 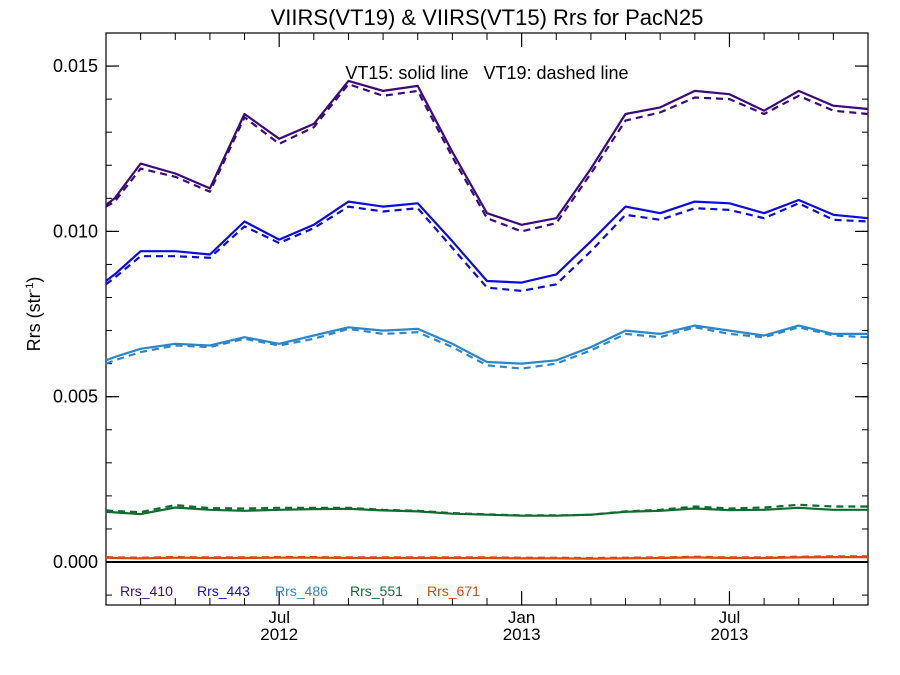 What do you see at coordinates (453, 591) in the screenshot?
I see `legend-entry-rrs_671: Rrs_671` at bounding box center [453, 591].